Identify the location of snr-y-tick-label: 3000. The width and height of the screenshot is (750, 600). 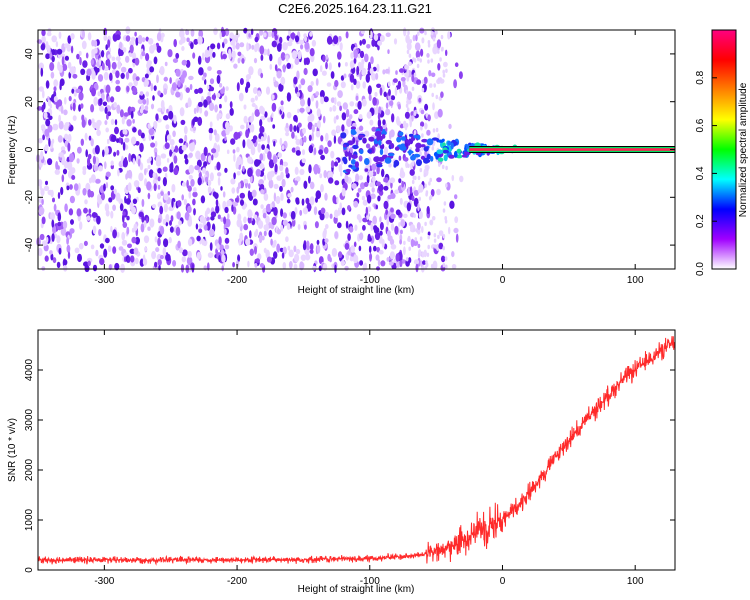
(29, 419).